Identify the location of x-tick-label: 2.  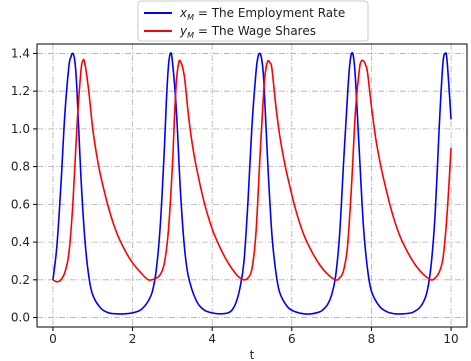
(133, 339).